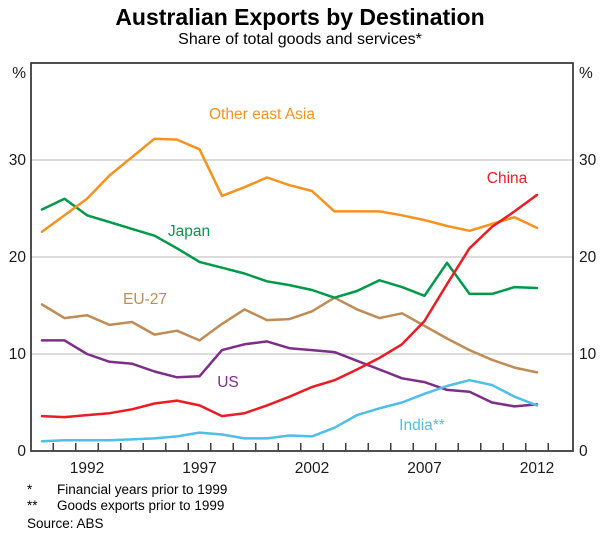 The width and height of the screenshot is (600, 541). What do you see at coordinates (586, 73) in the screenshot?
I see `y-axis-unit-right: %` at bounding box center [586, 73].